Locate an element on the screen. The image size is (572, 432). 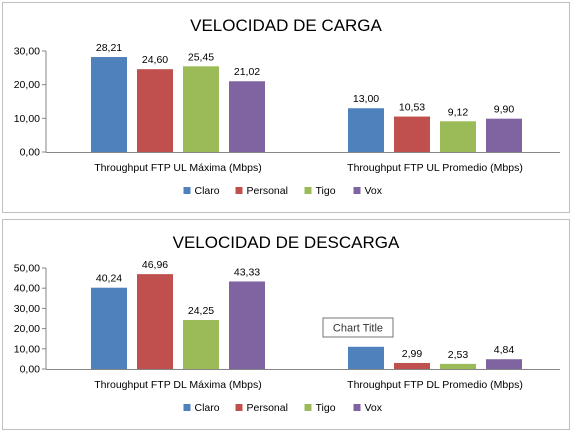
chart-title-tooltip: Chart Title is located at coordinates (358, 327).